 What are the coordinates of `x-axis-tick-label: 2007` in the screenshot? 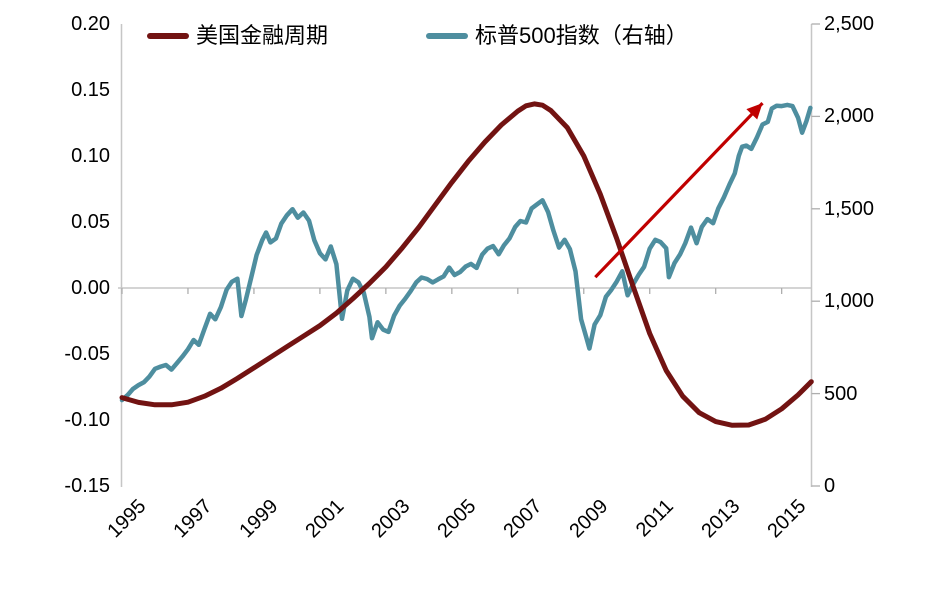 It's located at (522, 519).